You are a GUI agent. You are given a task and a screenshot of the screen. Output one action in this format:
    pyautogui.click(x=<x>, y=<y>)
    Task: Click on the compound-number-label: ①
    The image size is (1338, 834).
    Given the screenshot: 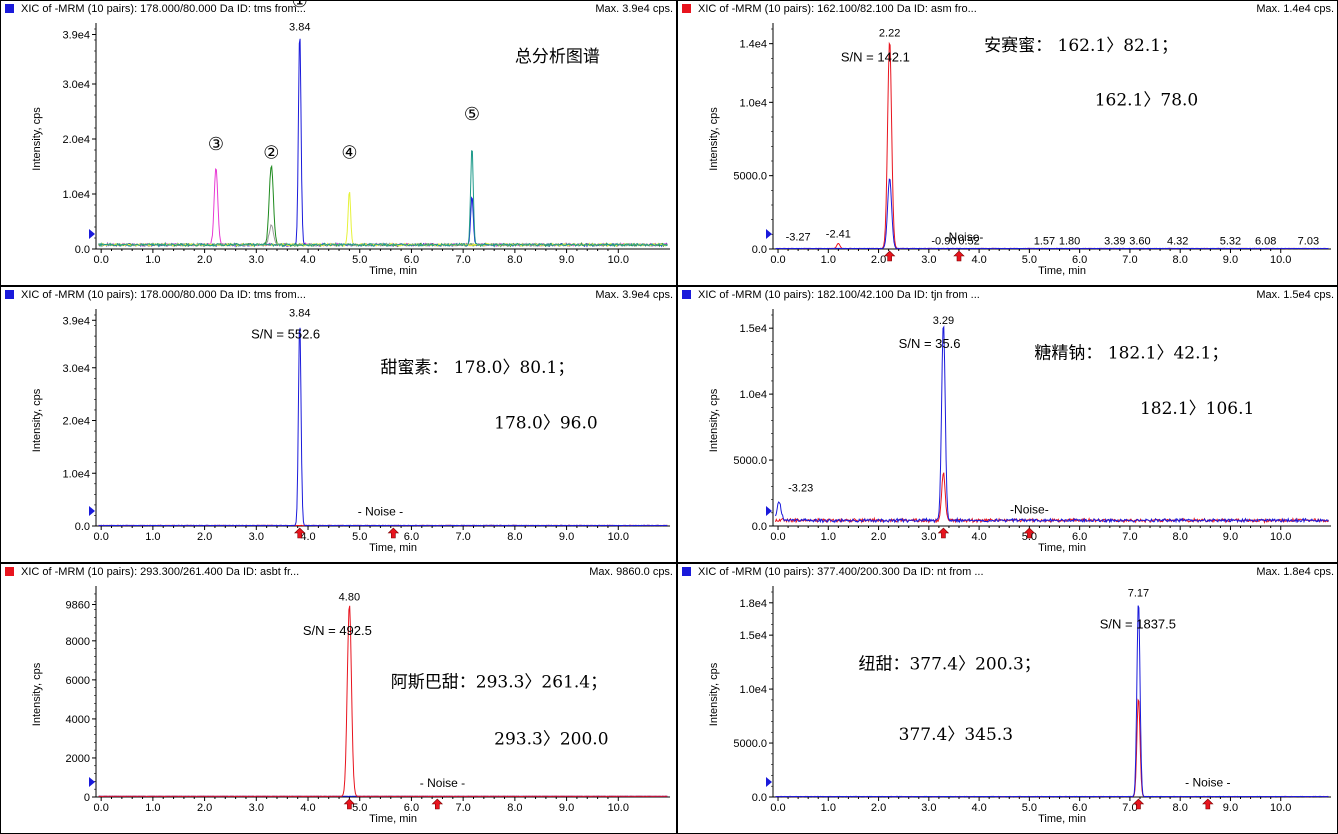 What is the action you would take?
    pyautogui.click(x=300, y=6)
    